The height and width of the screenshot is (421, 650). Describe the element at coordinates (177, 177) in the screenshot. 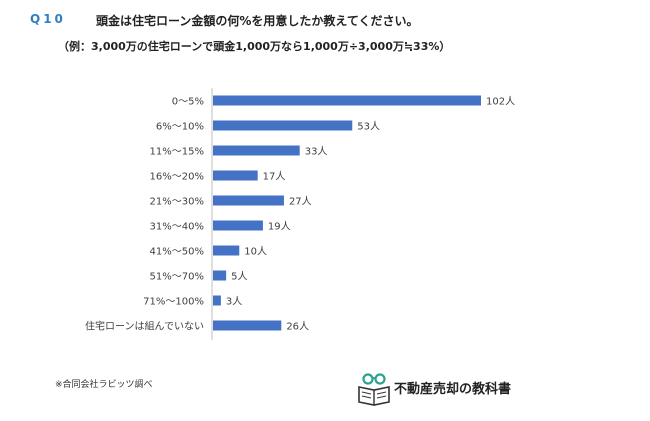

I see `category-label: 16%〜20%` at that location.